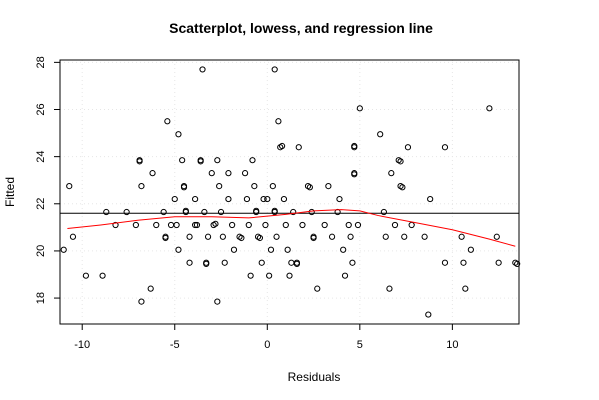 This screenshot has height=400, width=599. I want to click on y-tick-label: 24, so click(41, 157).